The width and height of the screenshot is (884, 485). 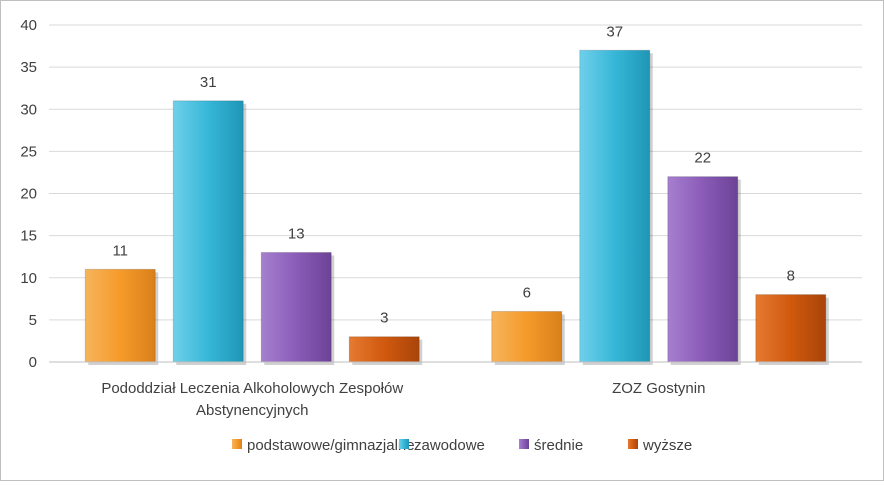 I want to click on y-tick-label: 0, so click(x=33, y=362).